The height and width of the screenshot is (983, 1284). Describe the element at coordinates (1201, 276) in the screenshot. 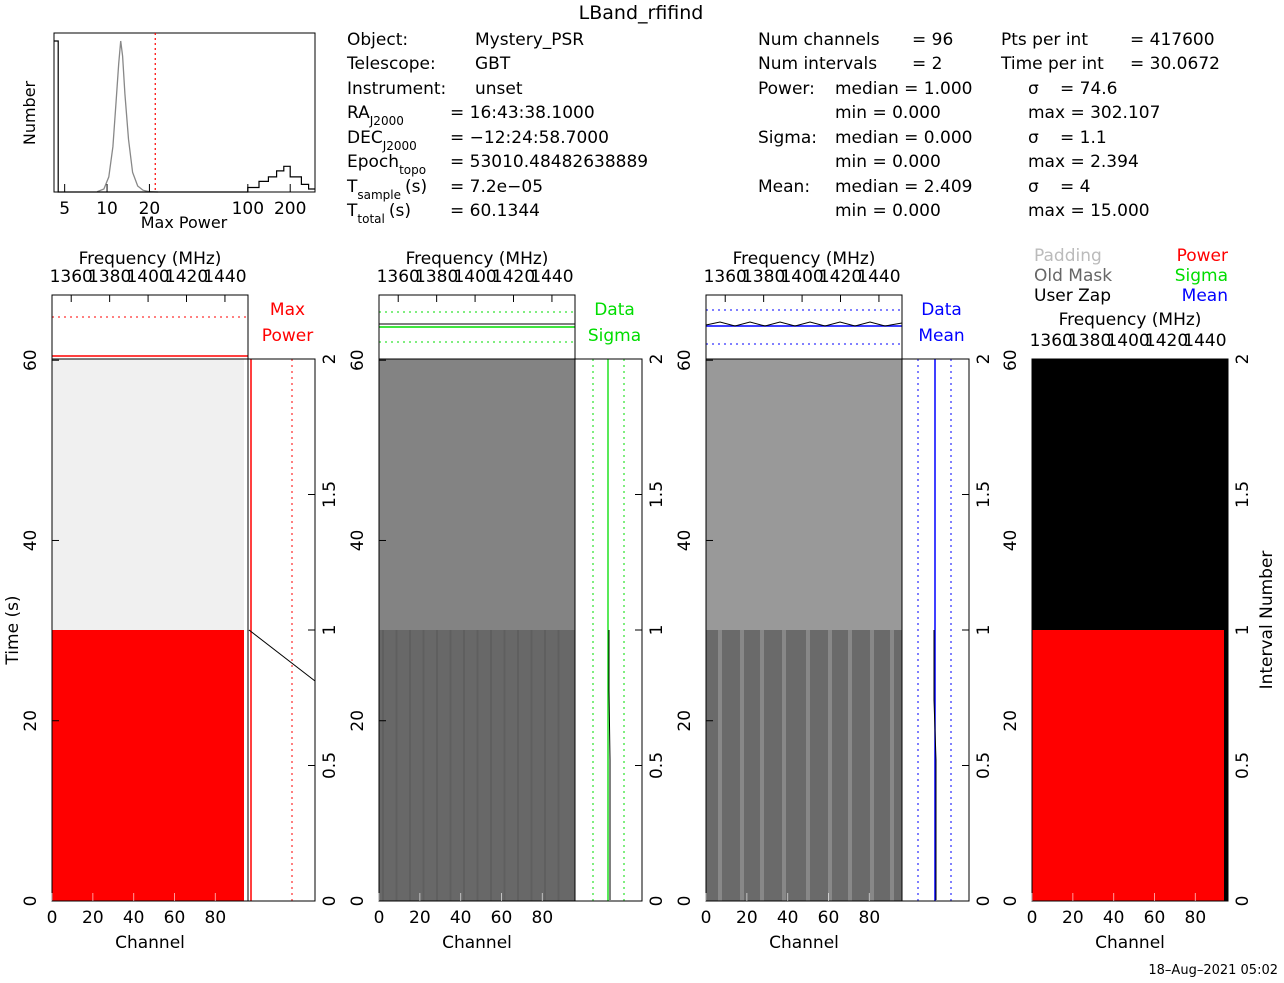

I see `legend-sigma: Sigma` at that location.